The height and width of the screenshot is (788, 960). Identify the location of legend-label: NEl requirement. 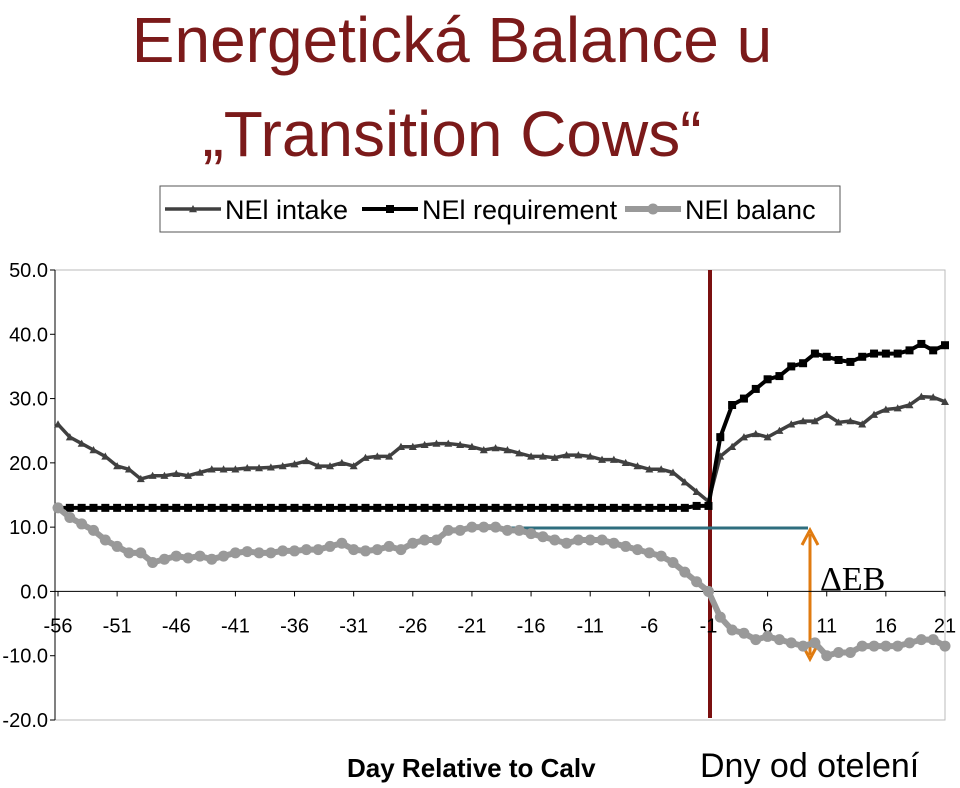
(520, 210).